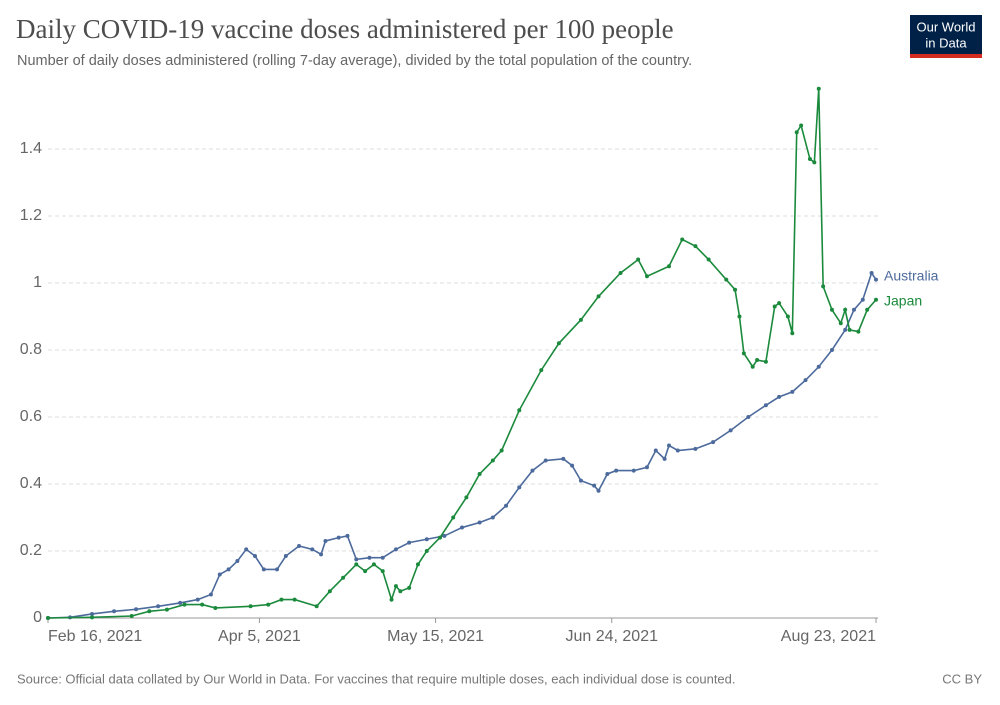 The image size is (1000, 705). What do you see at coordinates (946, 36) in the screenshot?
I see `logo: Our World in Data` at bounding box center [946, 36].